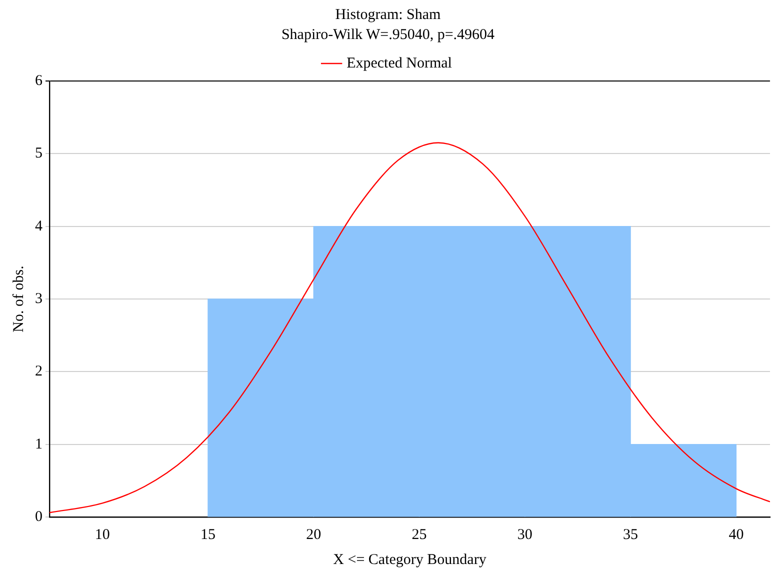 The image size is (771, 579). Describe the element at coordinates (419, 534) in the screenshot. I see `x-tick-label: 25` at that location.